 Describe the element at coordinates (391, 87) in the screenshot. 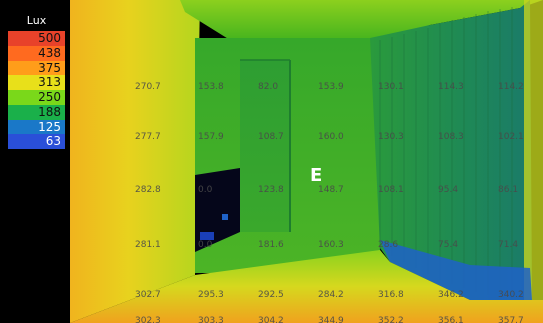

I see `lux-value-label: 130.1` at that location.